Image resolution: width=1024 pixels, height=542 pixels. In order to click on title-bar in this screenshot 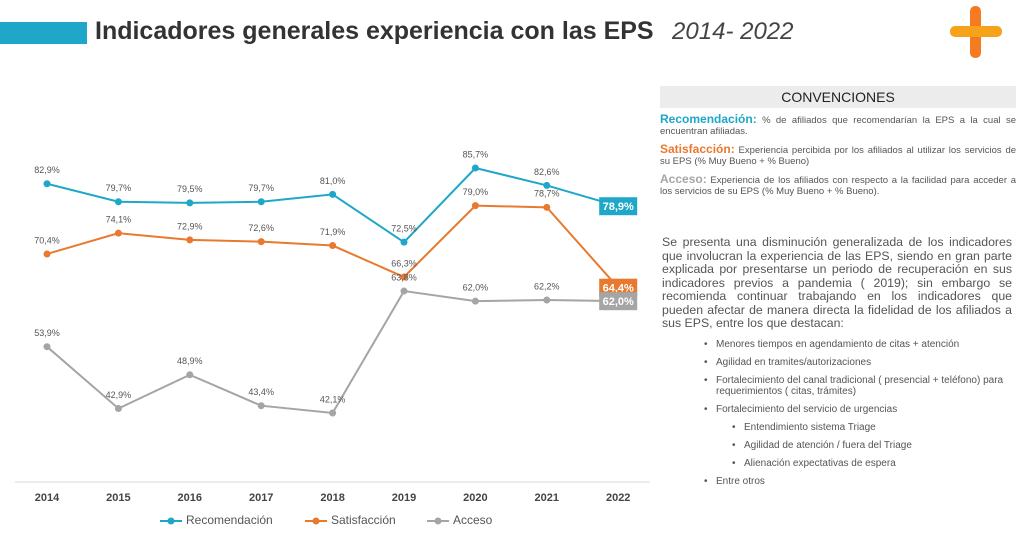, I will do `click(43, 33)`.